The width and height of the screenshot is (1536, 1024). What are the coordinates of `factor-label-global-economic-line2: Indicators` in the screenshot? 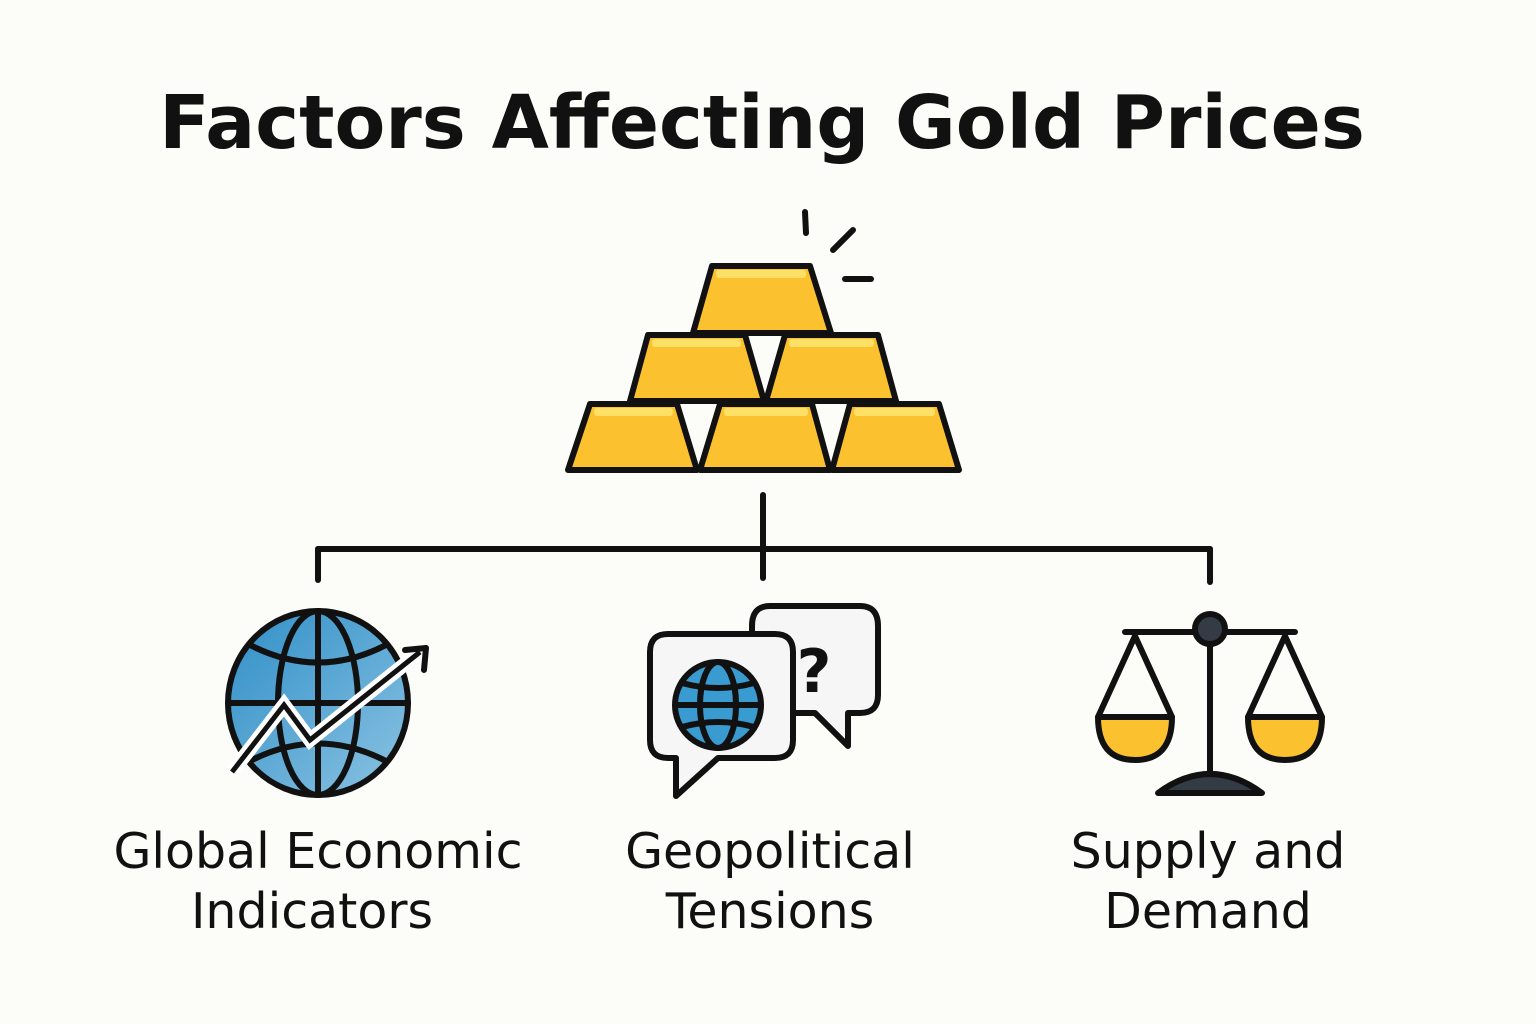 It's located at (312, 911).